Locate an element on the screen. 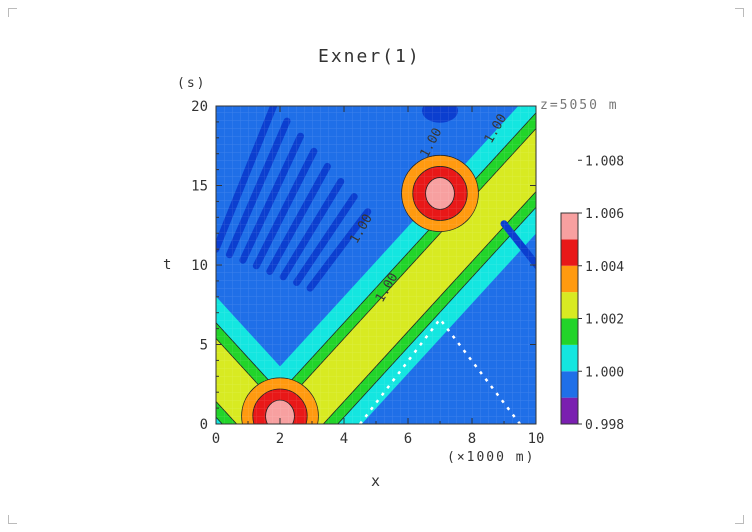  colorbar-label: 1.004 is located at coordinates (604, 267).